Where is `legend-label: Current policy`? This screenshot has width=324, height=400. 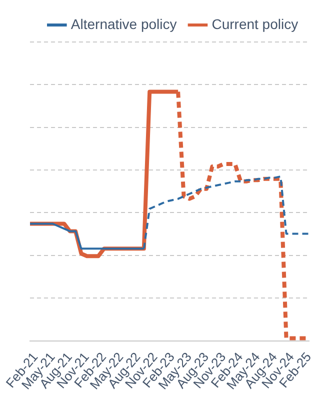 legend-label: Current policy is located at coordinates (255, 24).